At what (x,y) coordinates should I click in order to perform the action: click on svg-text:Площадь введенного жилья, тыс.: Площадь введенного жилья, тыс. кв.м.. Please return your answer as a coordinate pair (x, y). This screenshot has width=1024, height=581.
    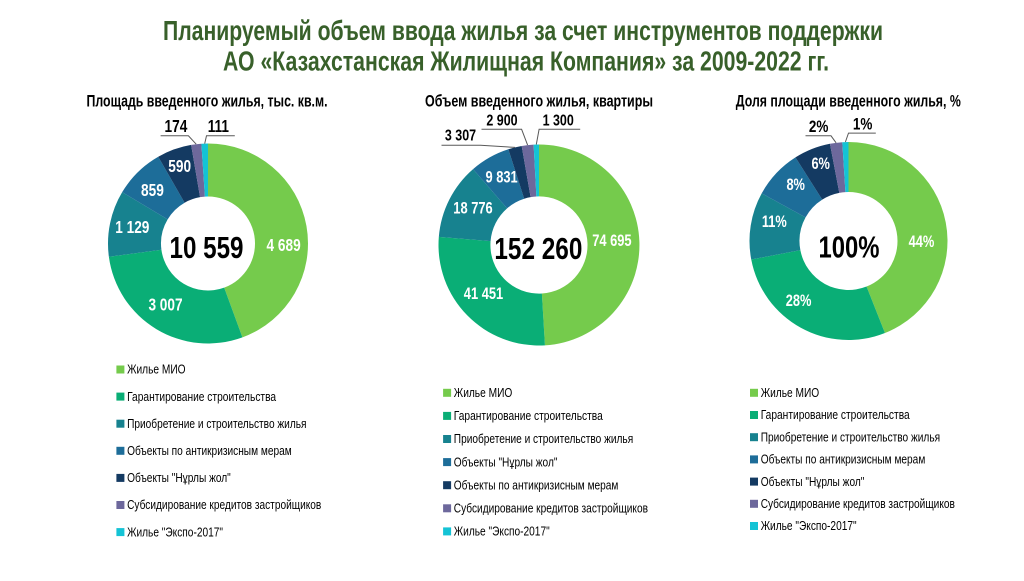
    Looking at the image, I should click on (207, 102).